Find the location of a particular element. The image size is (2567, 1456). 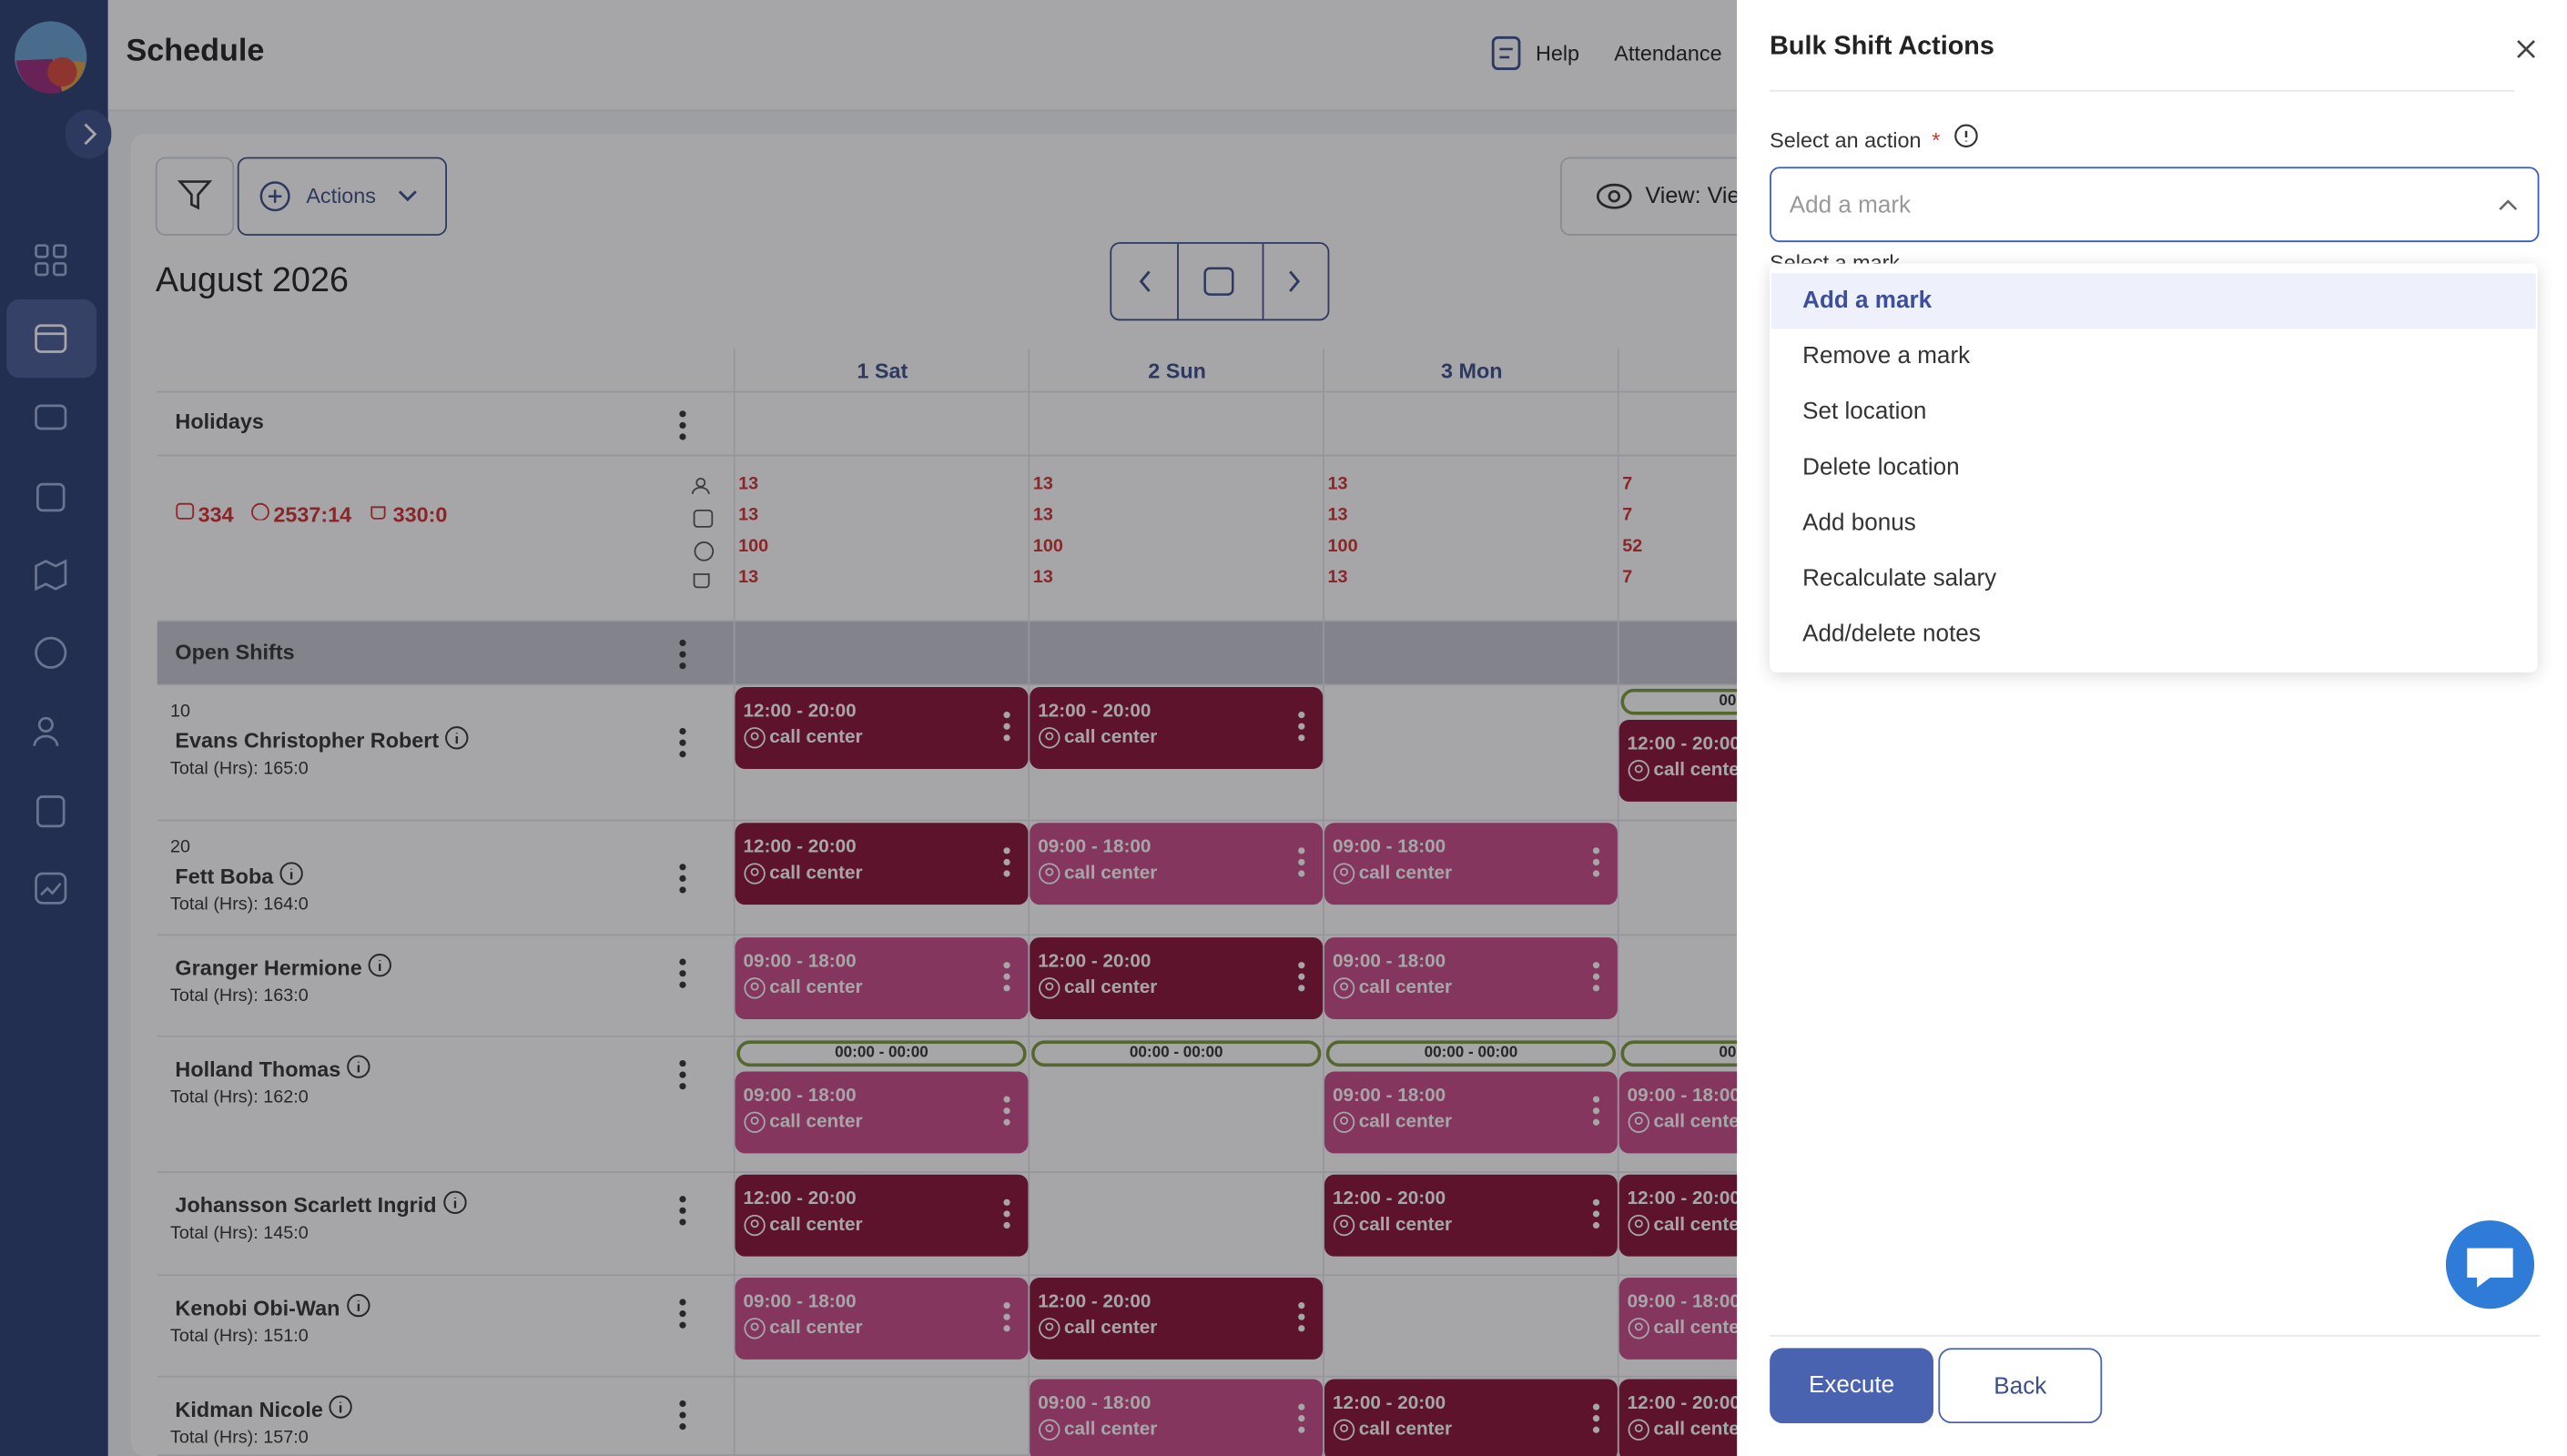

nav-link: Attendance is located at coordinates (1668, 53).